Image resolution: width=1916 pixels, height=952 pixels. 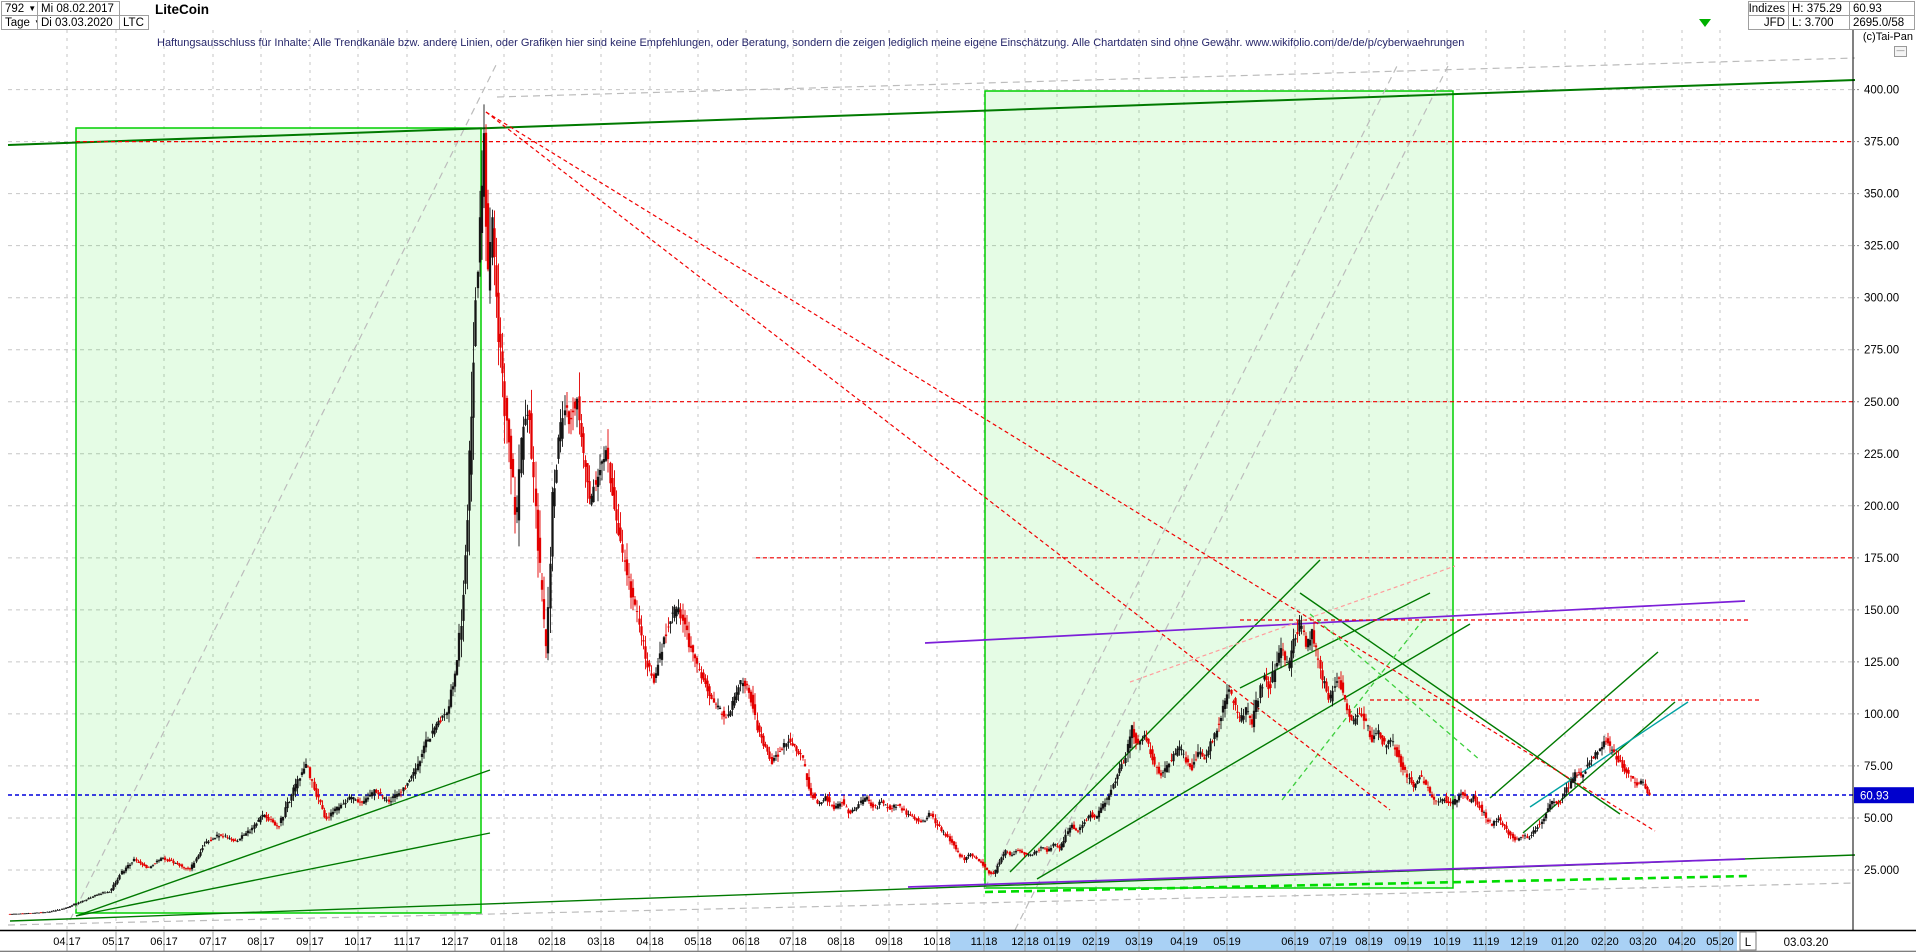 What do you see at coordinates (1227, 942) in the screenshot?
I see `x-axis-label: 05.19` at bounding box center [1227, 942].